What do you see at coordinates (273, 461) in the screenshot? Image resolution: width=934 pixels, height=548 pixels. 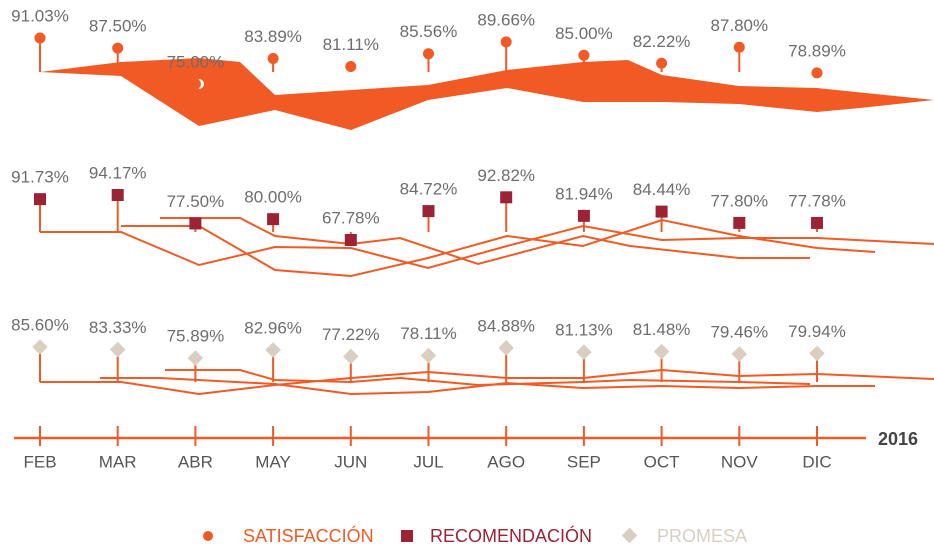 I see `x-tick-label: MAY` at bounding box center [273, 461].